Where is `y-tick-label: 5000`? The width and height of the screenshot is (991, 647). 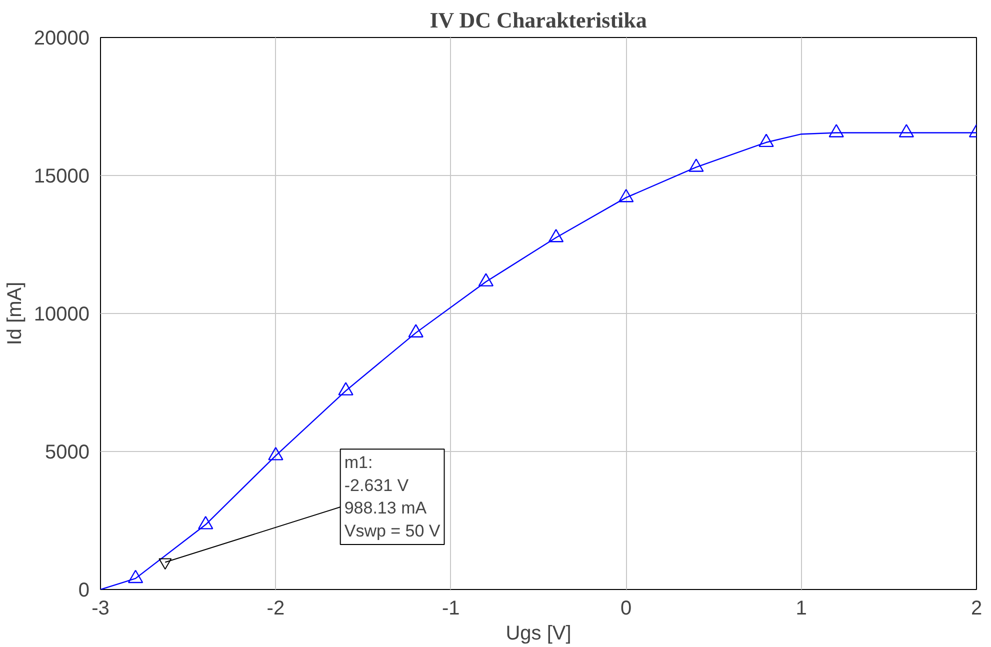 y-tick-label: 5000 is located at coordinates (67, 453).